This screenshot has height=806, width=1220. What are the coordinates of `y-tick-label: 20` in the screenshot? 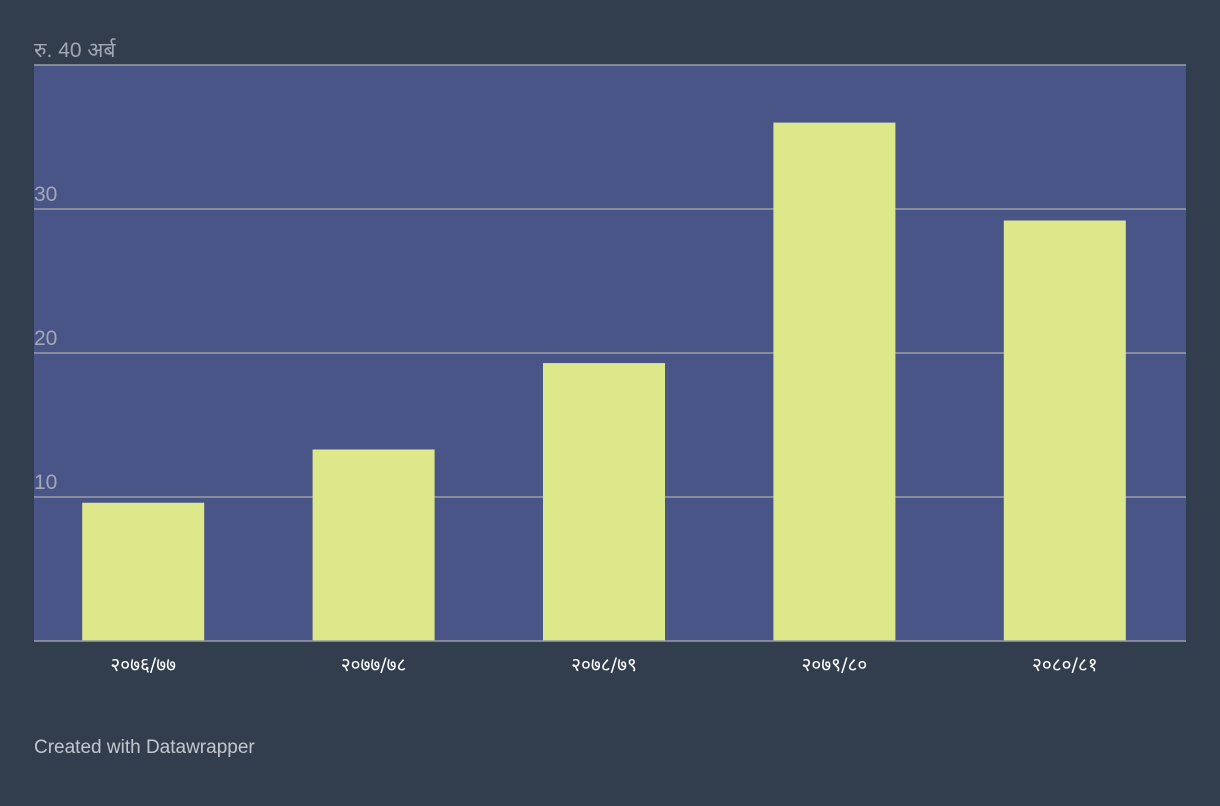 It's located at (45, 338).